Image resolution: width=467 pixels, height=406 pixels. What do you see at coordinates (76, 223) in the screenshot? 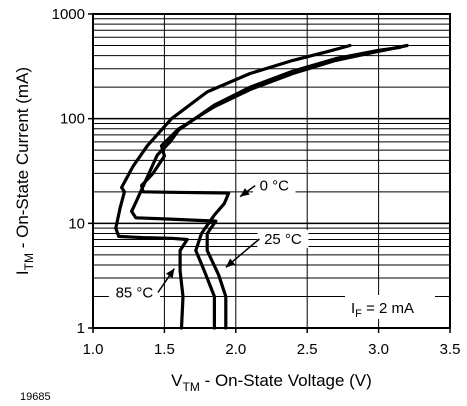
I see `y-tick-label: 10` at bounding box center [76, 223].